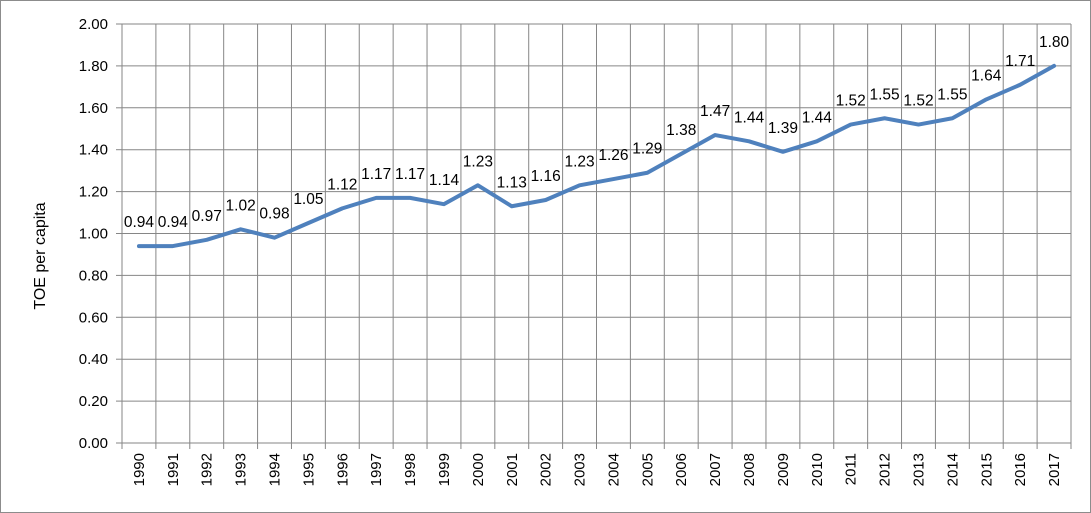 The image size is (1091, 513). What do you see at coordinates (410, 469) in the screenshot?
I see `x-tick-label: 1998` at bounding box center [410, 469].